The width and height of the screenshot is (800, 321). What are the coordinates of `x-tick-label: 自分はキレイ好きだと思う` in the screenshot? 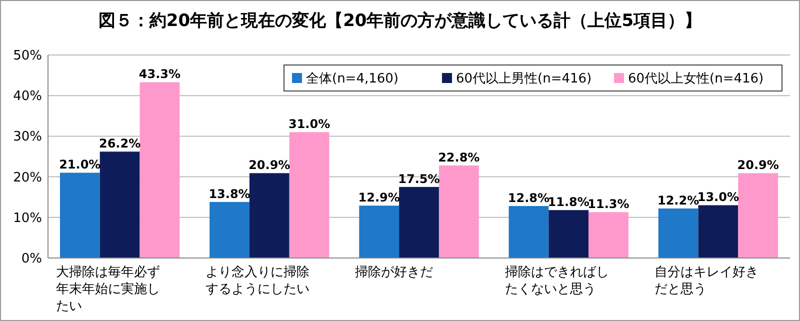 It's located at (706, 281).